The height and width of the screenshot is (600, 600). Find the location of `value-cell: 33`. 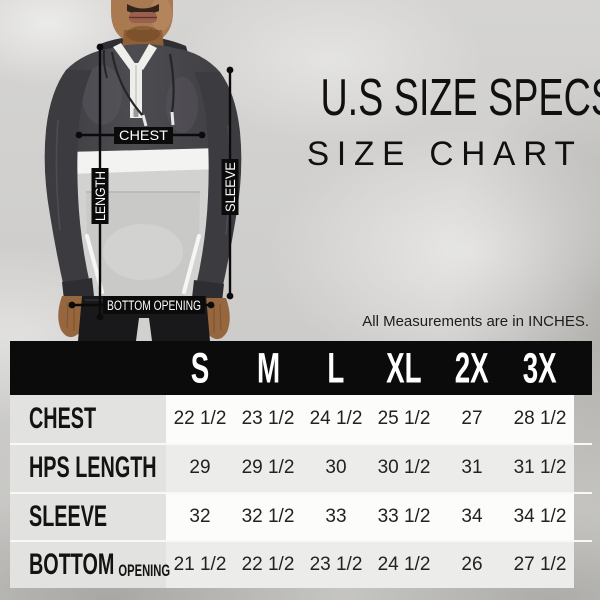

value-cell: 33 is located at coordinates (336, 516).